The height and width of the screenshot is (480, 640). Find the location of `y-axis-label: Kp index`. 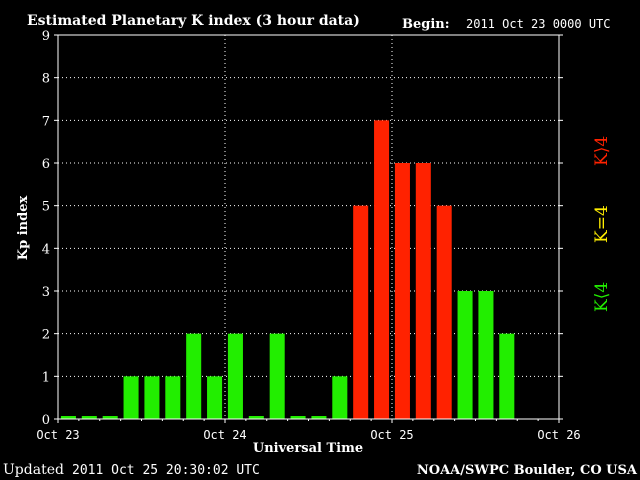

y-axis-label: Kp index is located at coordinates (23, 228).